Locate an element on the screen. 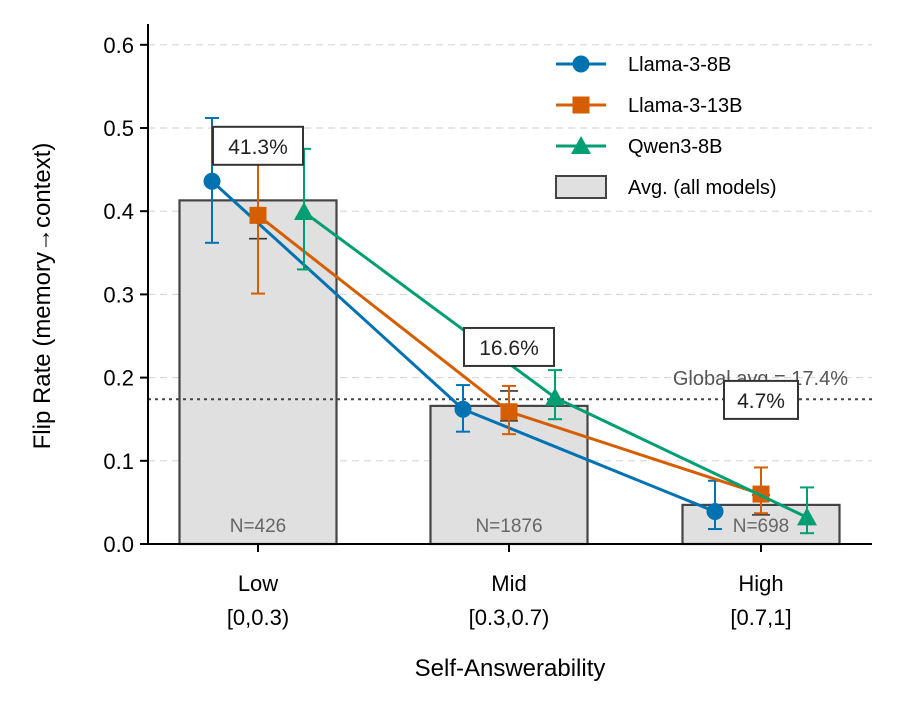 This screenshot has width=898, height=711. y-tick-label-4: 0.4 is located at coordinates (118, 211).